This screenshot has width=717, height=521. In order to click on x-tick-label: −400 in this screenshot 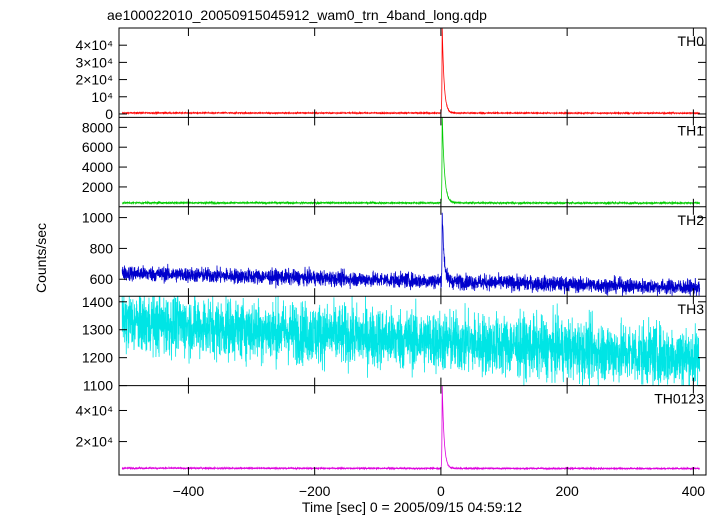, I will do `click(189, 491)`.